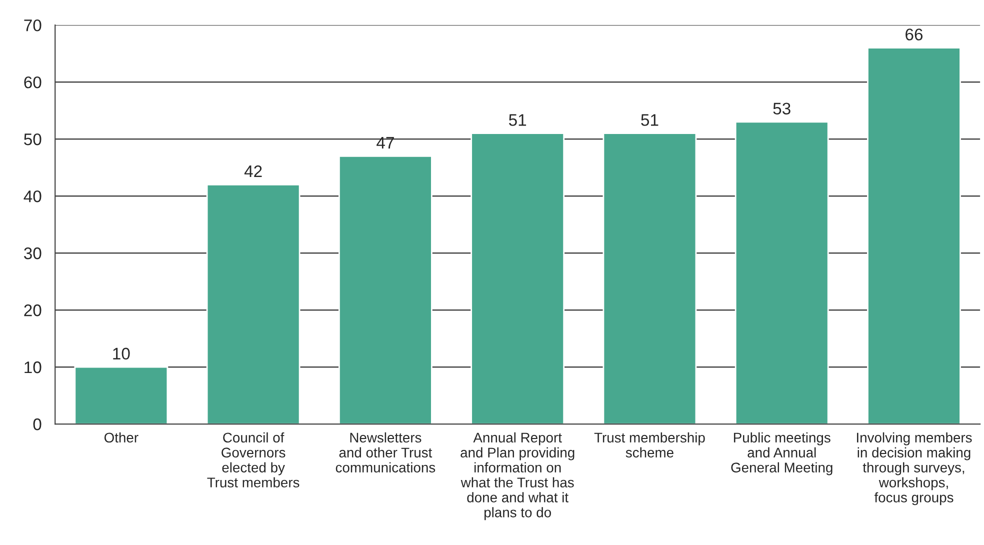 The height and width of the screenshot is (545, 984). What do you see at coordinates (33, 253) in the screenshot?
I see `y-tick-label: 30` at bounding box center [33, 253].